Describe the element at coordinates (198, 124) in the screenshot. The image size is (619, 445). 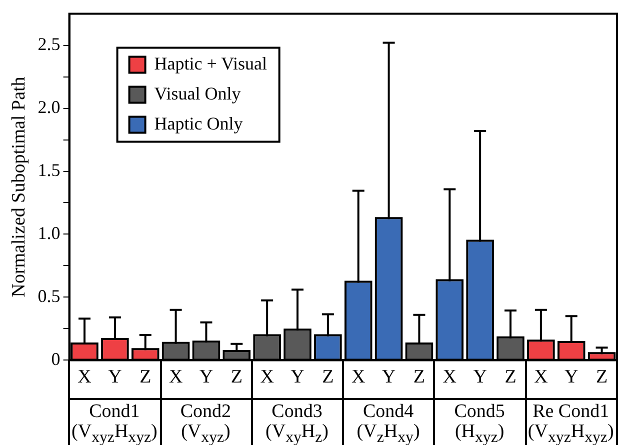
I see `legend-label: Haptic Only` at that location.